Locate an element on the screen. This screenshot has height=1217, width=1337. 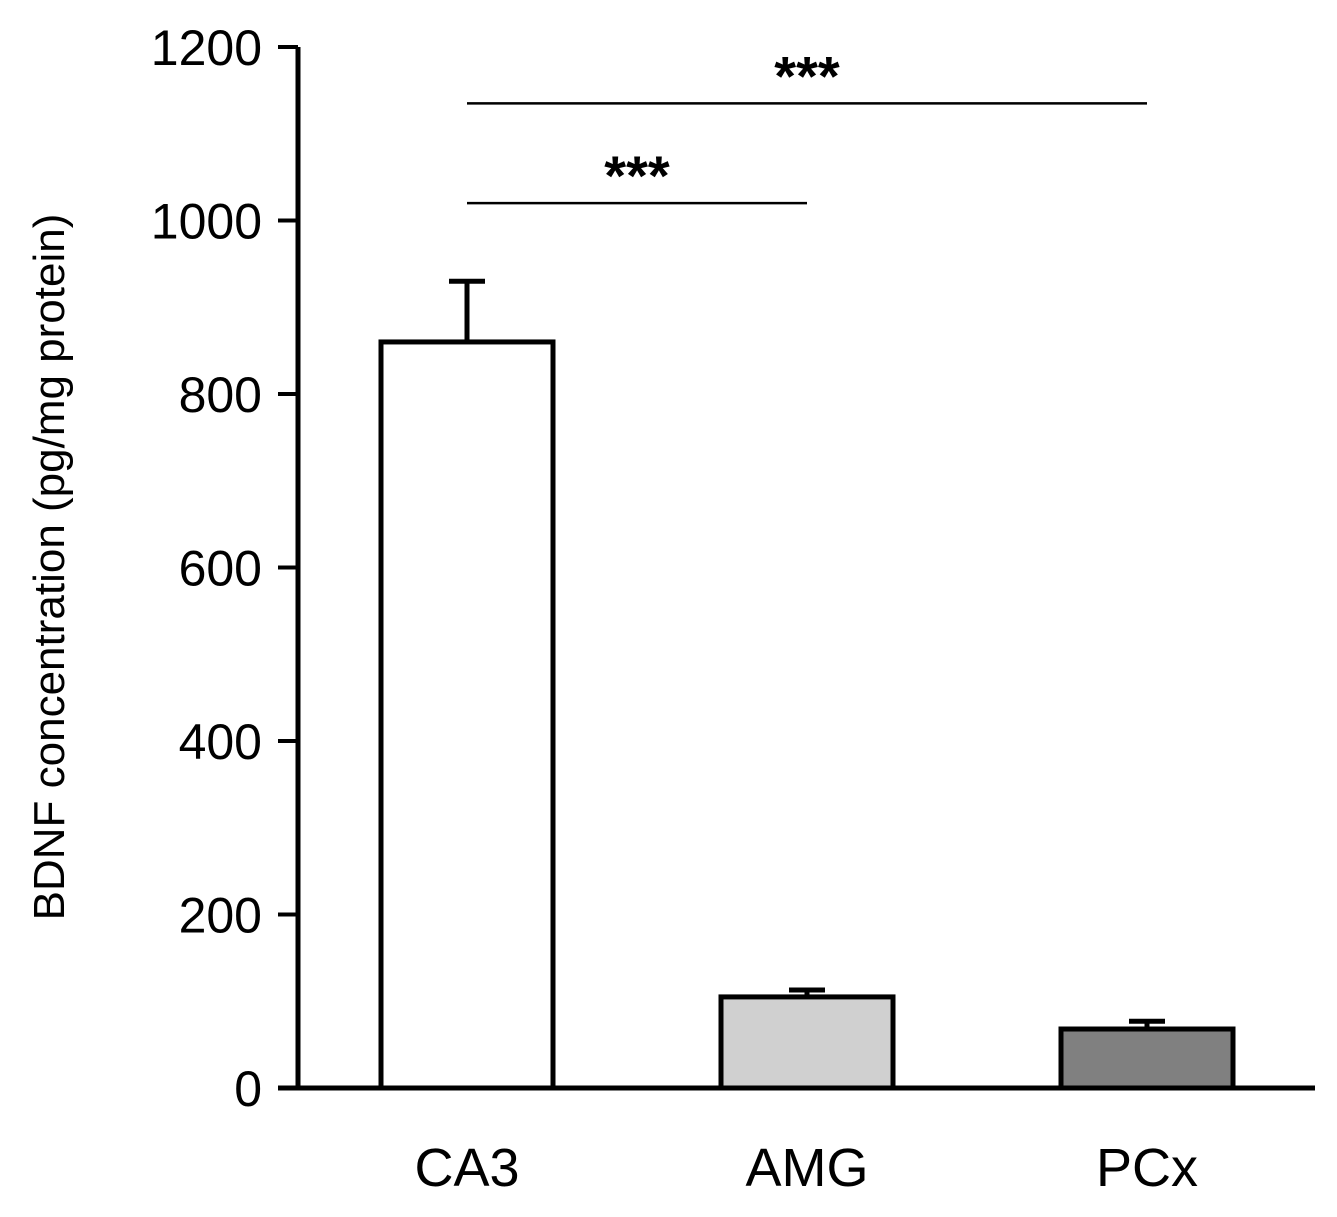
y-tick-label: 1200 is located at coordinates (206, 48).